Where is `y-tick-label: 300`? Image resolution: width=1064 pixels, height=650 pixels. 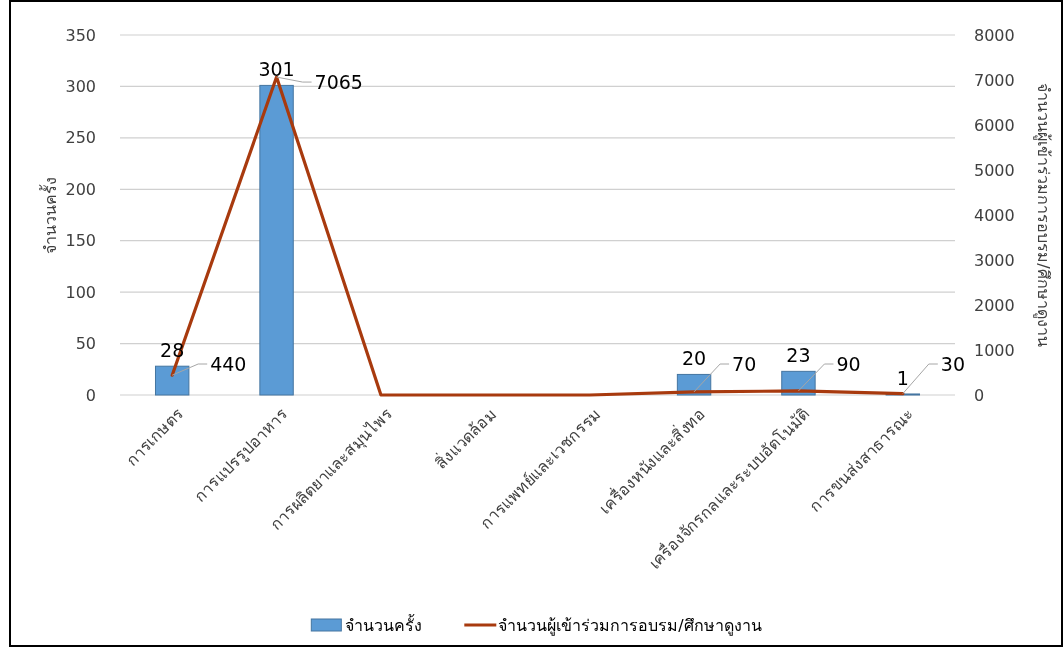
y-tick-label: 300 is located at coordinates (80, 87).